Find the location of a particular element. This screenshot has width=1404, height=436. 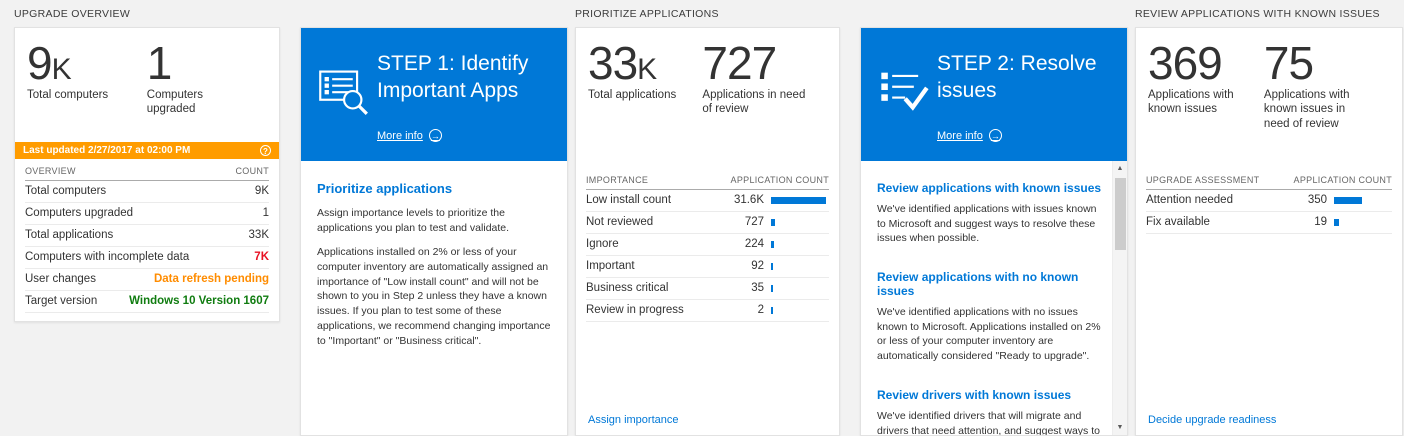

stat-label: Computers upgraded is located at coordinates (175, 102).